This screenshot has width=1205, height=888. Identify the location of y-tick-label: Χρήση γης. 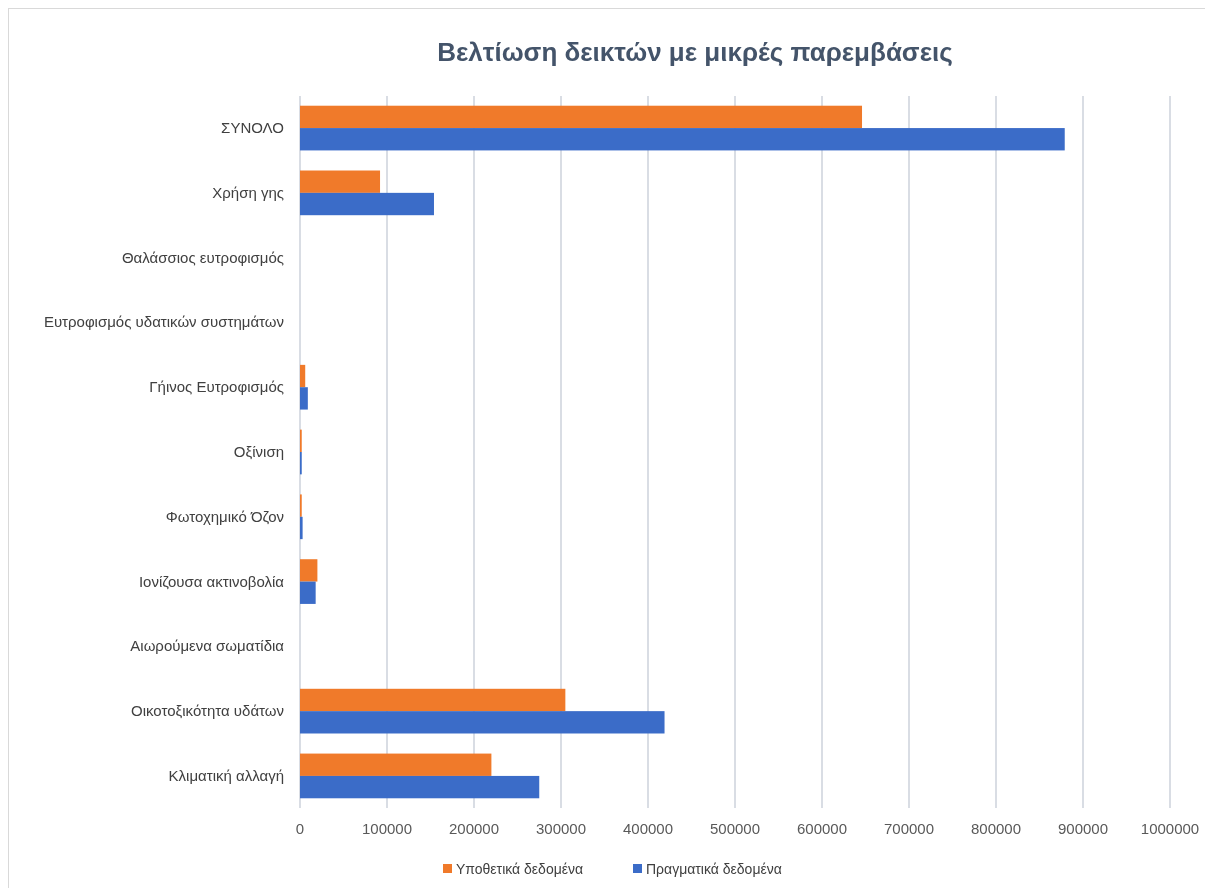
(248, 192).